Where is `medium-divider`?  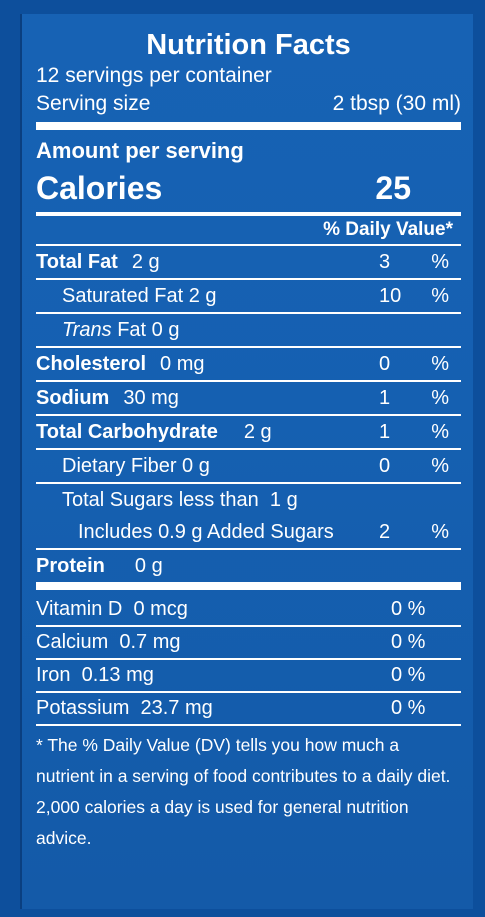
medium-divider is located at coordinates (248, 214).